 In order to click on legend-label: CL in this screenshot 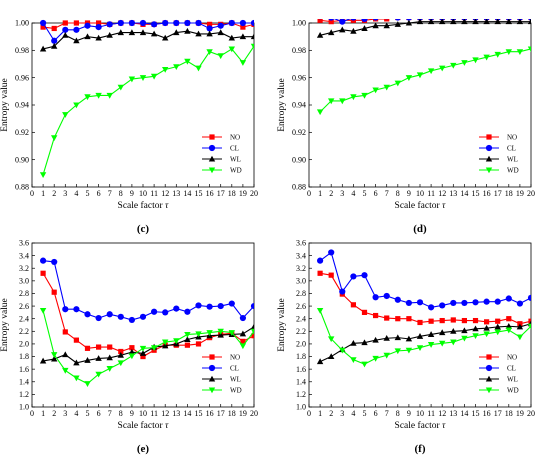, I will do `click(234, 369)`.